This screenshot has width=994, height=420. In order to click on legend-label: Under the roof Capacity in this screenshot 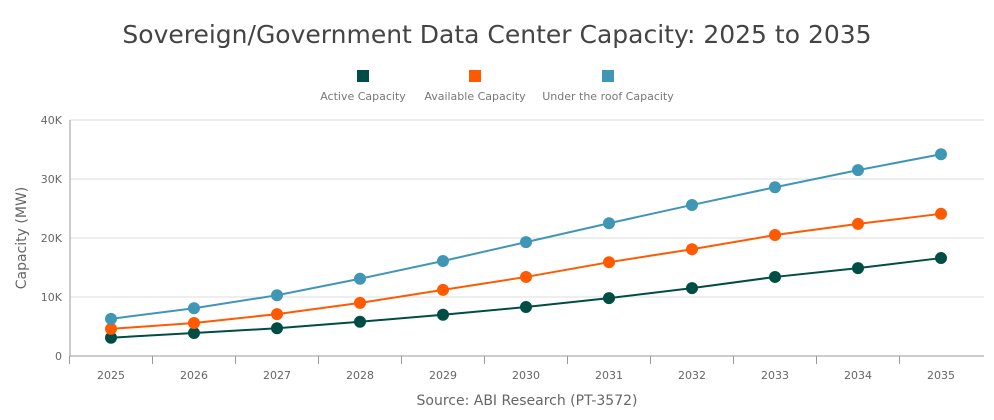, I will do `click(608, 96)`.